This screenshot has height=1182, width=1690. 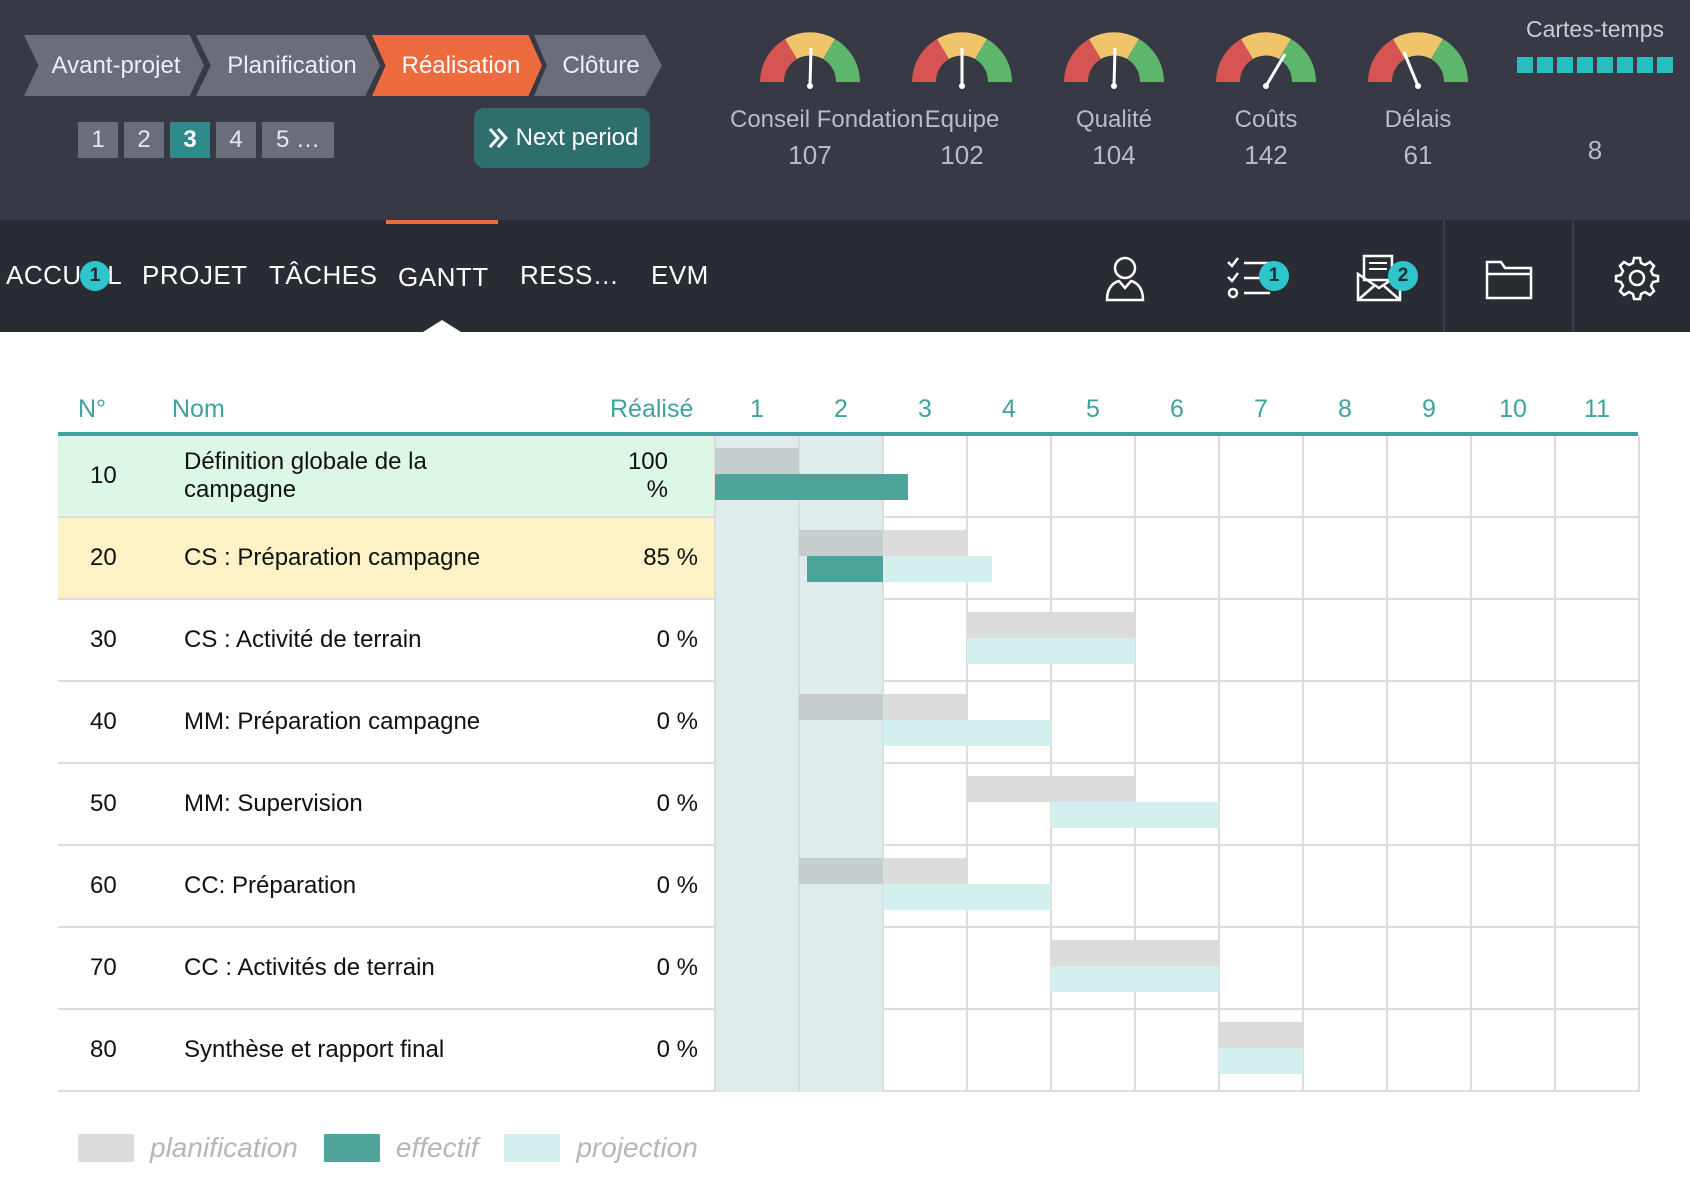 What do you see at coordinates (812, 487) in the screenshot?
I see `effective-bar` at bounding box center [812, 487].